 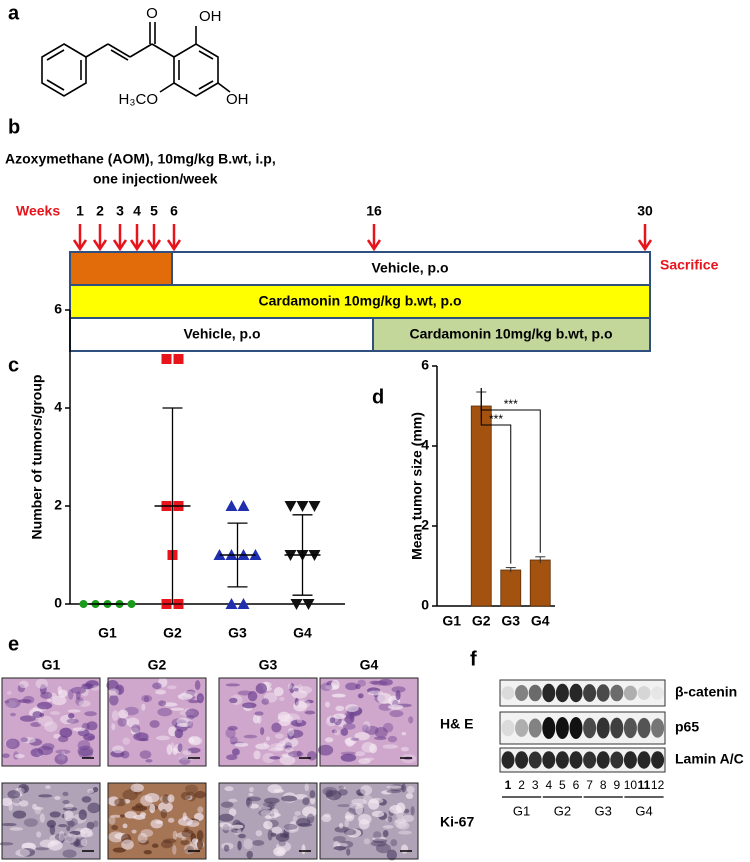 What do you see at coordinates (14, 127) in the screenshot?
I see `panel-label: b` at bounding box center [14, 127].